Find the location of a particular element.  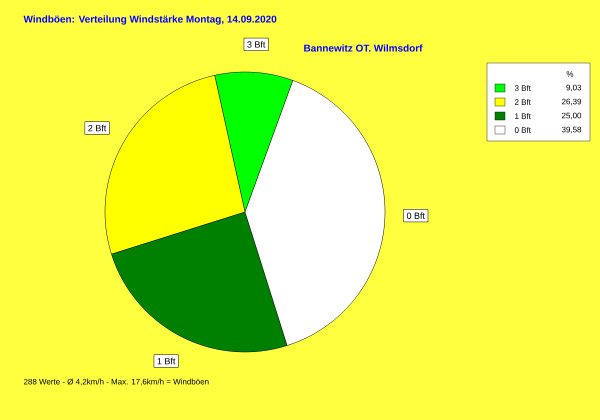

chart-subtitle: Bannewitz OT. Wilmsdorf is located at coordinates (363, 48).